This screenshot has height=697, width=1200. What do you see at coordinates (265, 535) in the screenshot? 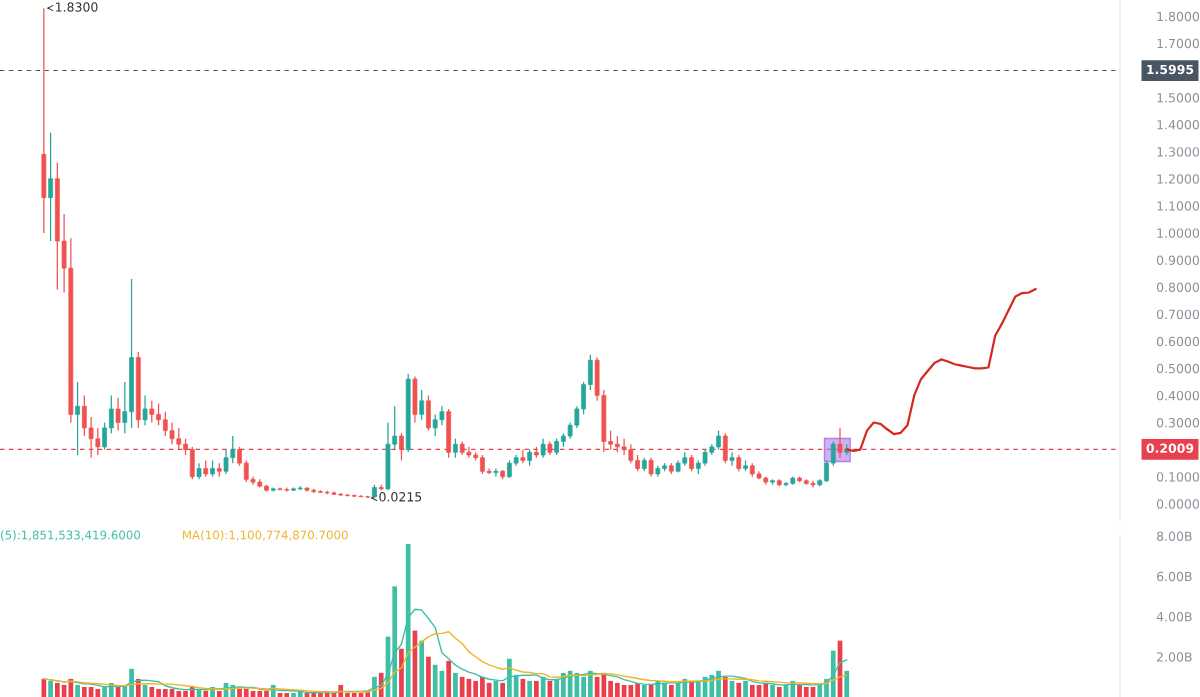
I see `text: MA(10):1,100,774,870.7000` at bounding box center [265, 535].